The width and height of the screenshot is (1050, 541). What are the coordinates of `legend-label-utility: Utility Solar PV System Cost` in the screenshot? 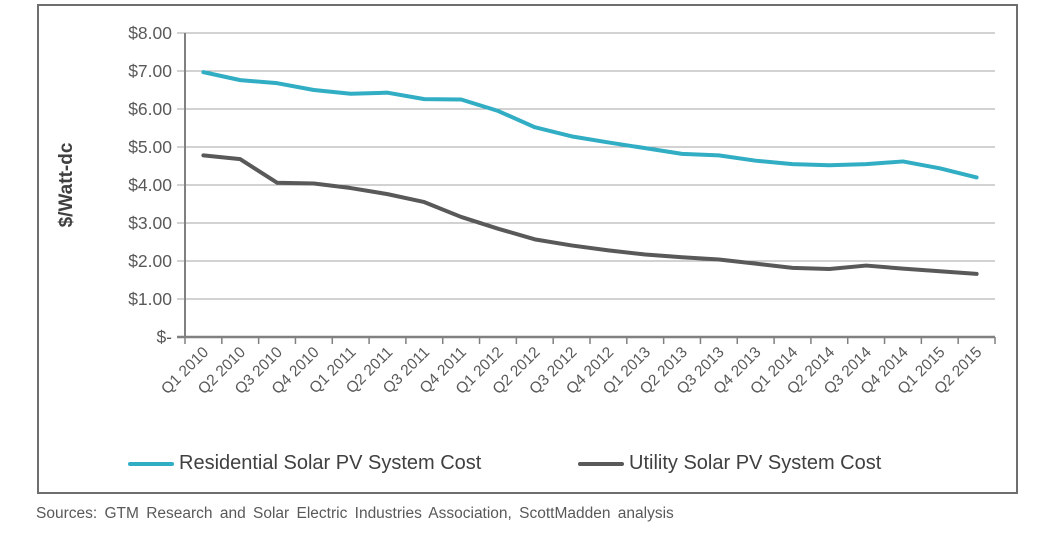 It's located at (755, 463).